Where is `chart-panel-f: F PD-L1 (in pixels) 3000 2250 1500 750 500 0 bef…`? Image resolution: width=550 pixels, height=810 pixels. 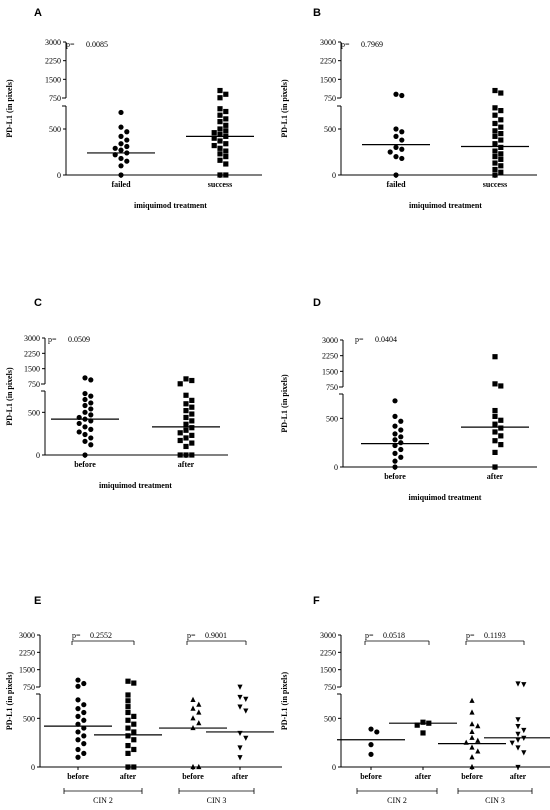
chart-panel-f: F PD-L1 (in pixels) 3000 2250 1500 750 500 0 bef… is located at coordinates (415, 700).